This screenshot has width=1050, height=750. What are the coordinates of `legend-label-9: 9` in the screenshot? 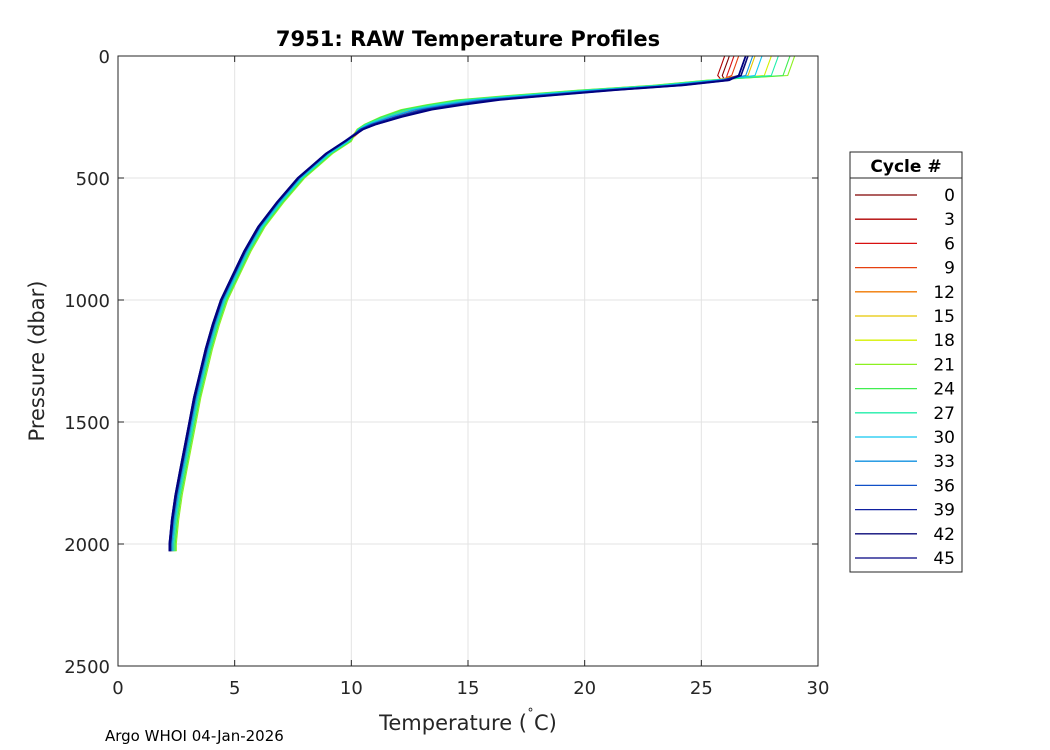 It's located at (949, 269).